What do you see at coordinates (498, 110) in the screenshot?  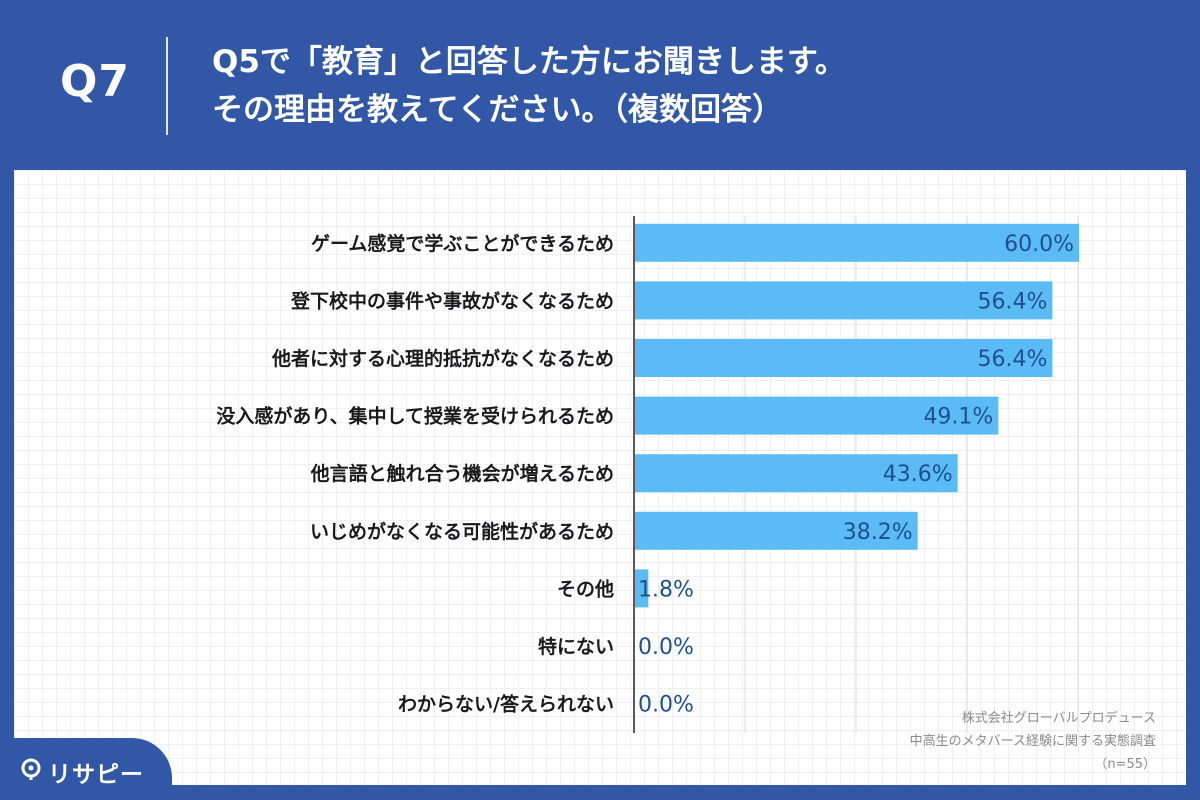 I see `question-line-2: その理由を教えてください。（複数回答）` at bounding box center [498, 110].